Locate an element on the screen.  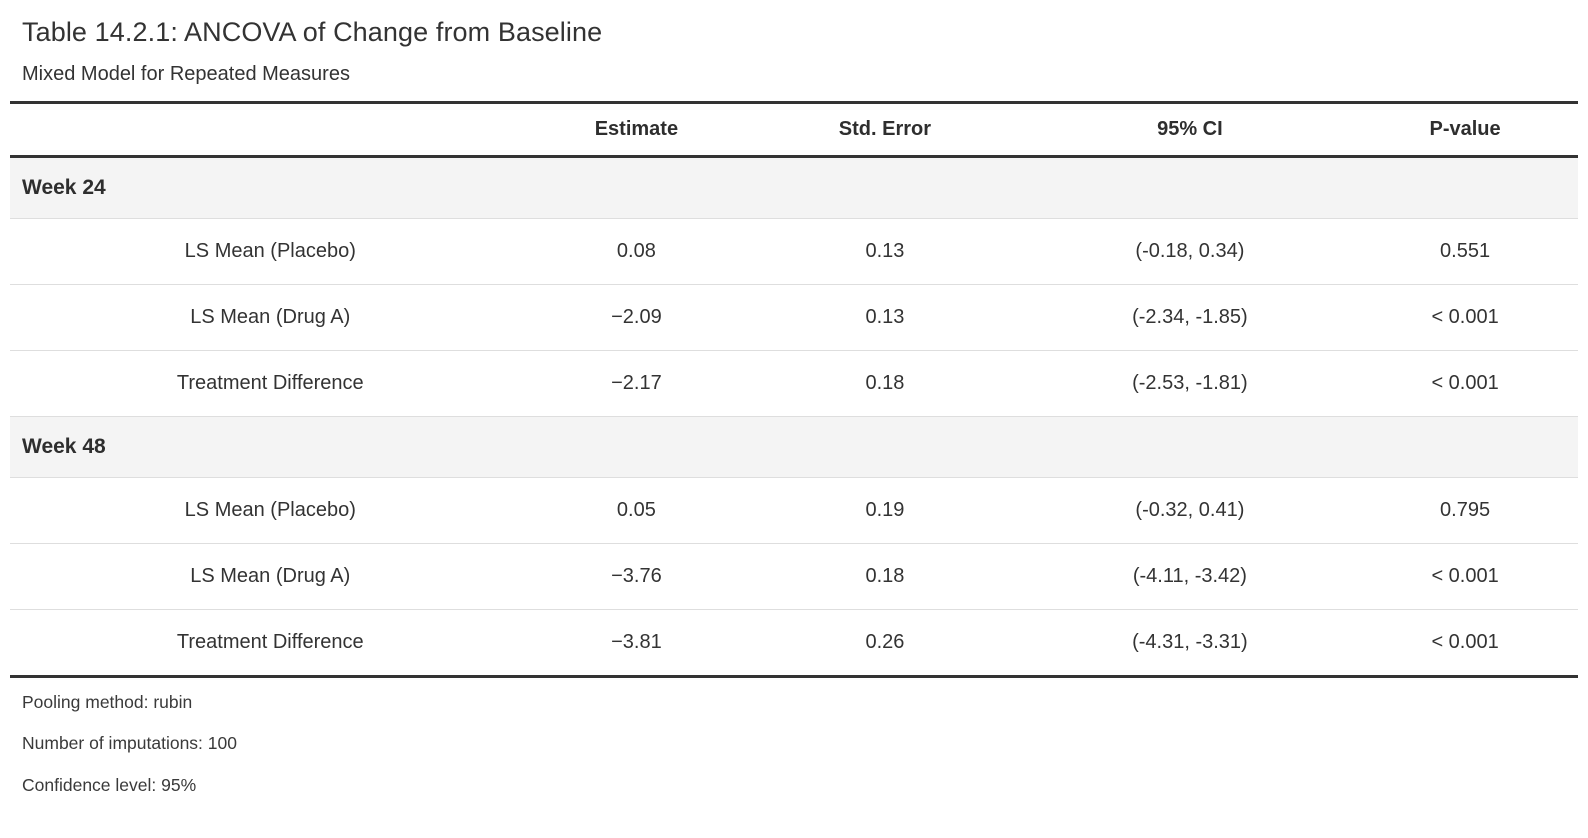
cell-p-value: 0.551 is located at coordinates (1465, 250).